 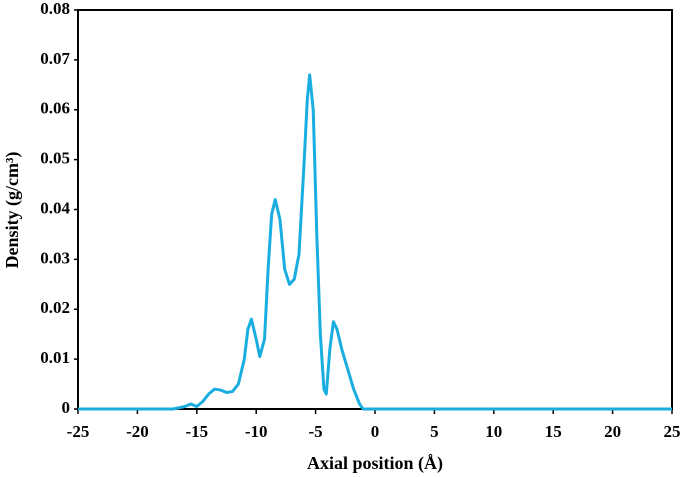 What do you see at coordinates (316, 431) in the screenshot?
I see `x-tick-label: -5` at bounding box center [316, 431].